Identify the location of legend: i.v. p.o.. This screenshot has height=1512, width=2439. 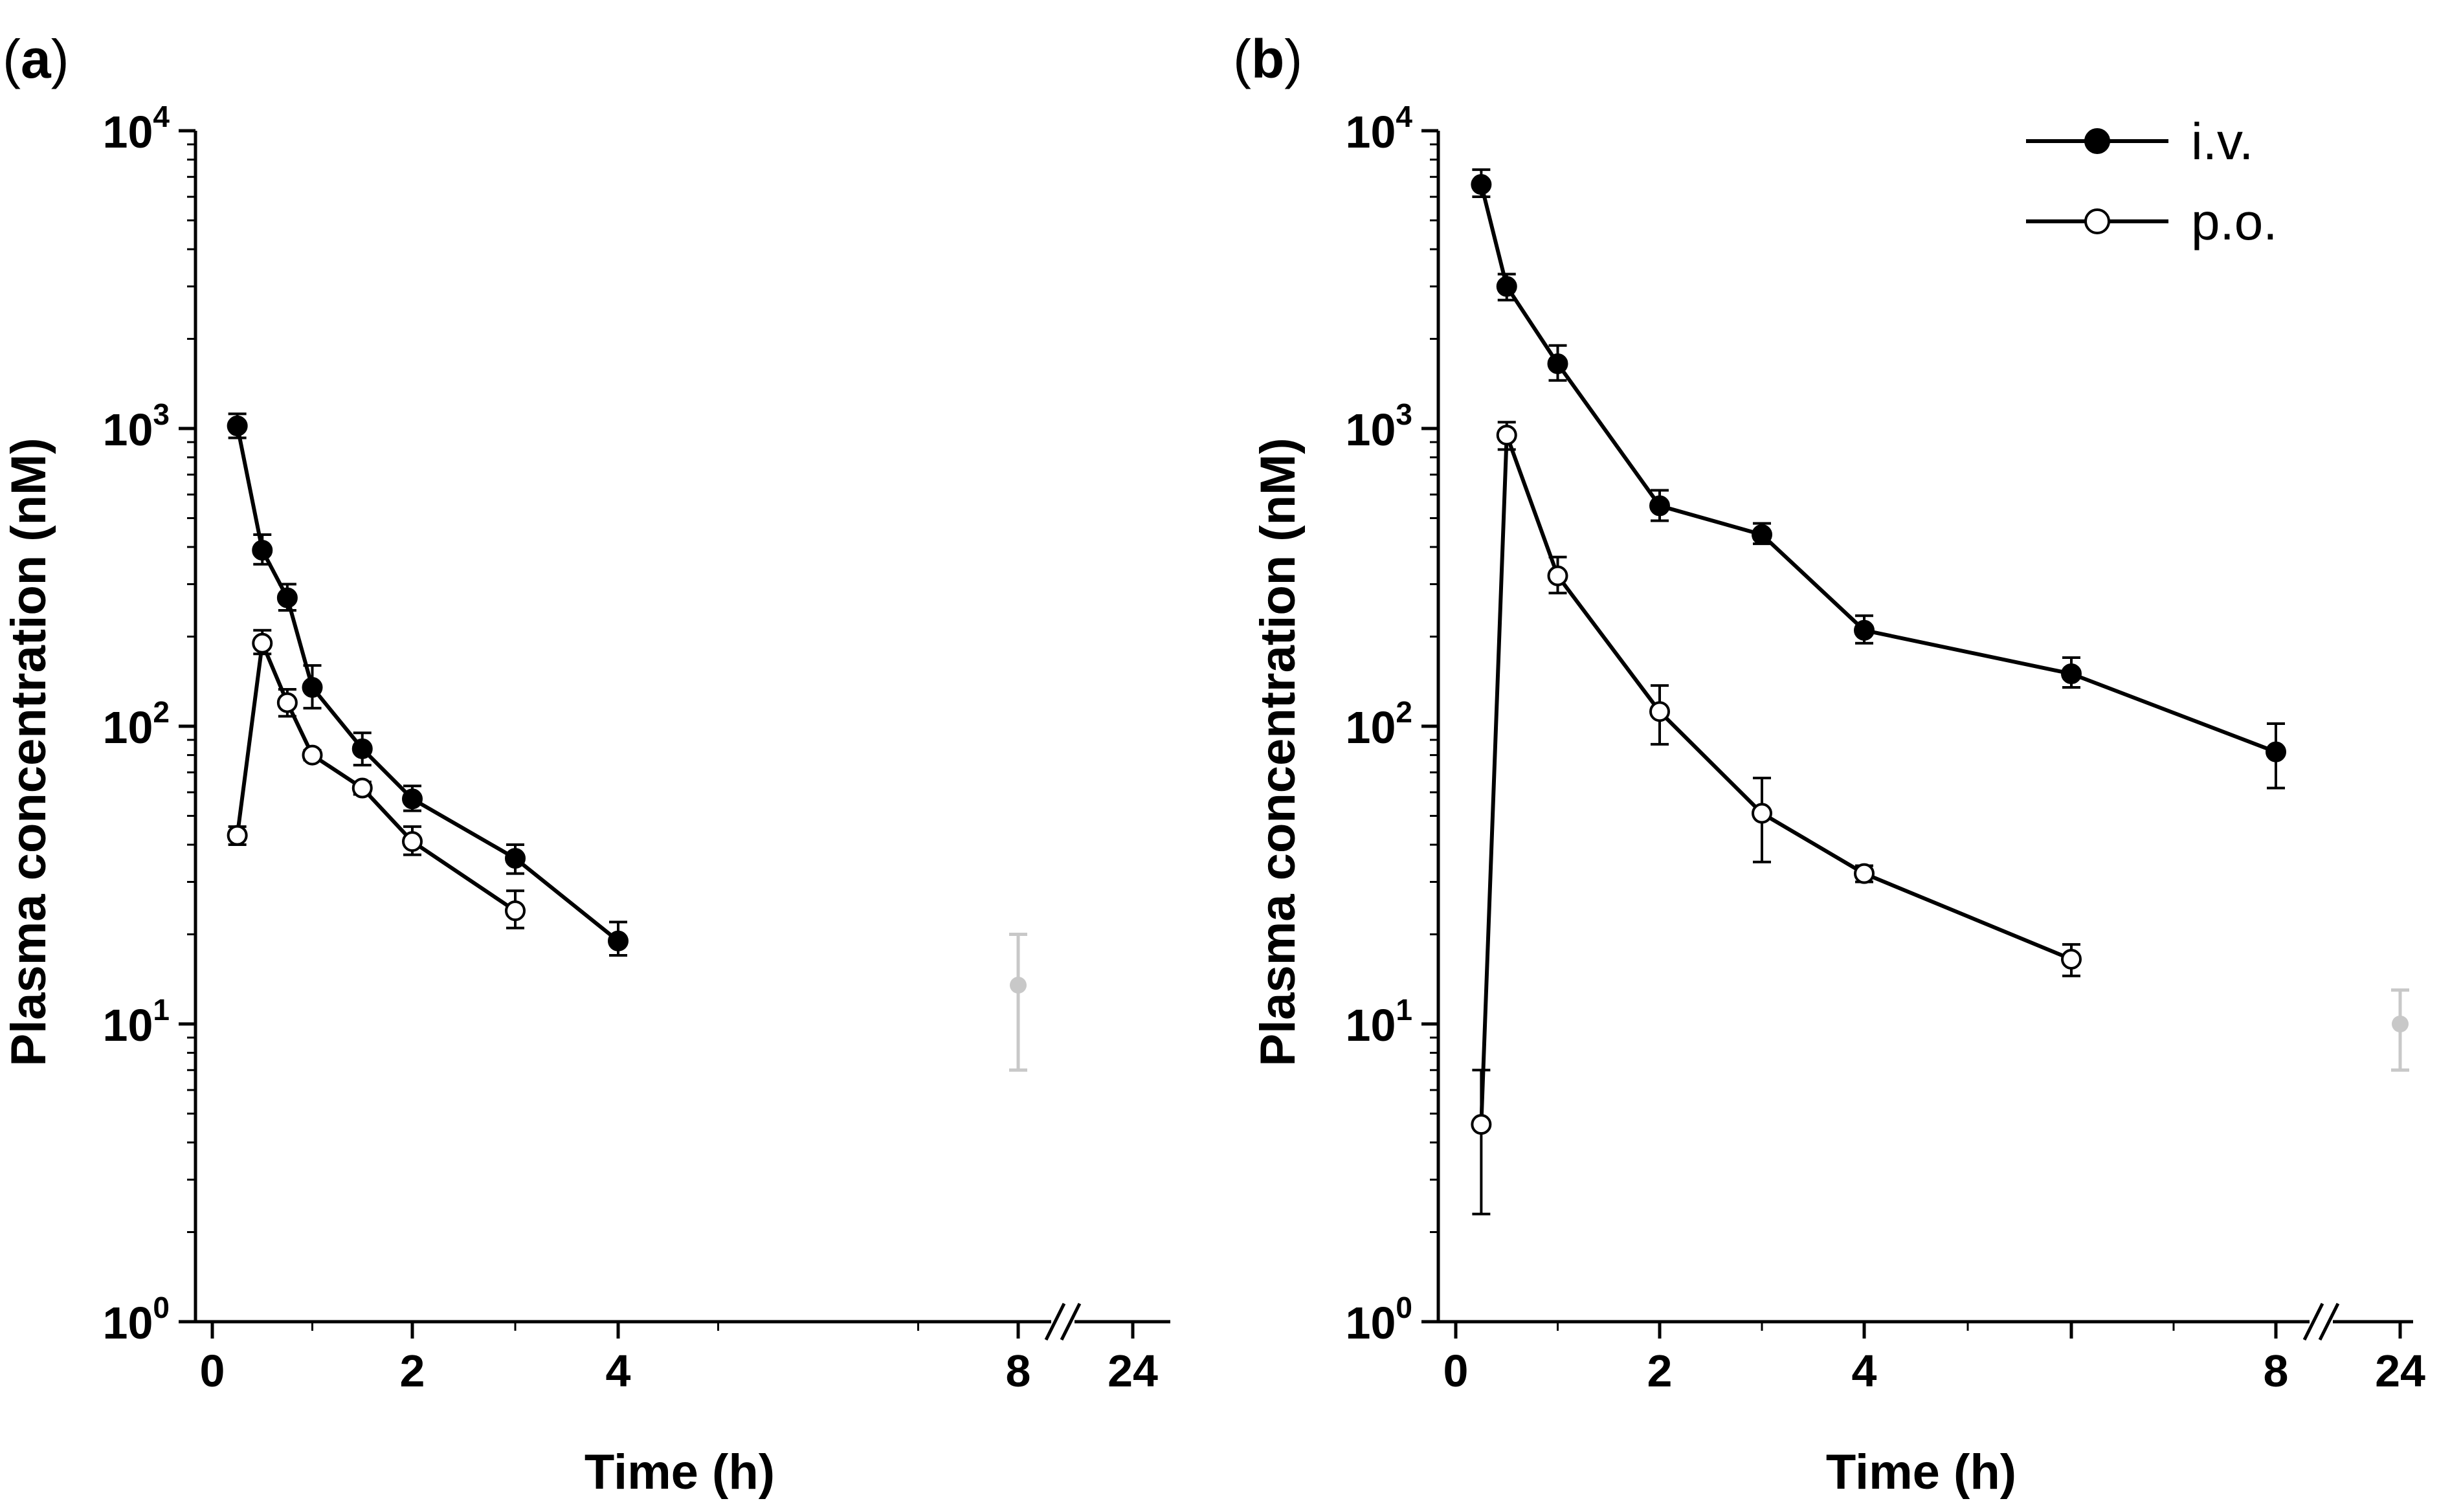
(2151, 181).